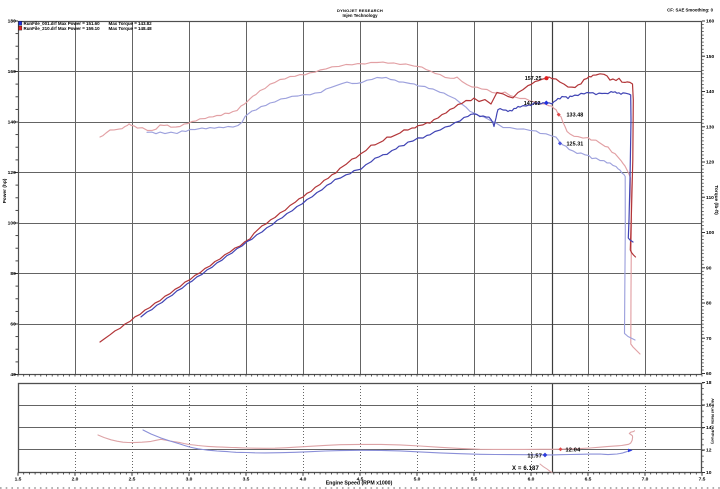  What do you see at coordinates (690, 10) in the screenshot?
I see `svg-text: CF: SAE Smoothing: 0` at bounding box center [690, 10].